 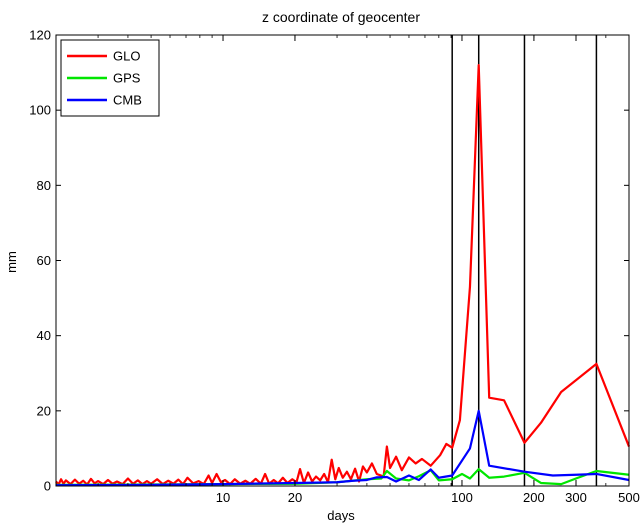 What do you see at coordinates (295, 497) in the screenshot?
I see `x-tick-label: 20` at bounding box center [295, 497].